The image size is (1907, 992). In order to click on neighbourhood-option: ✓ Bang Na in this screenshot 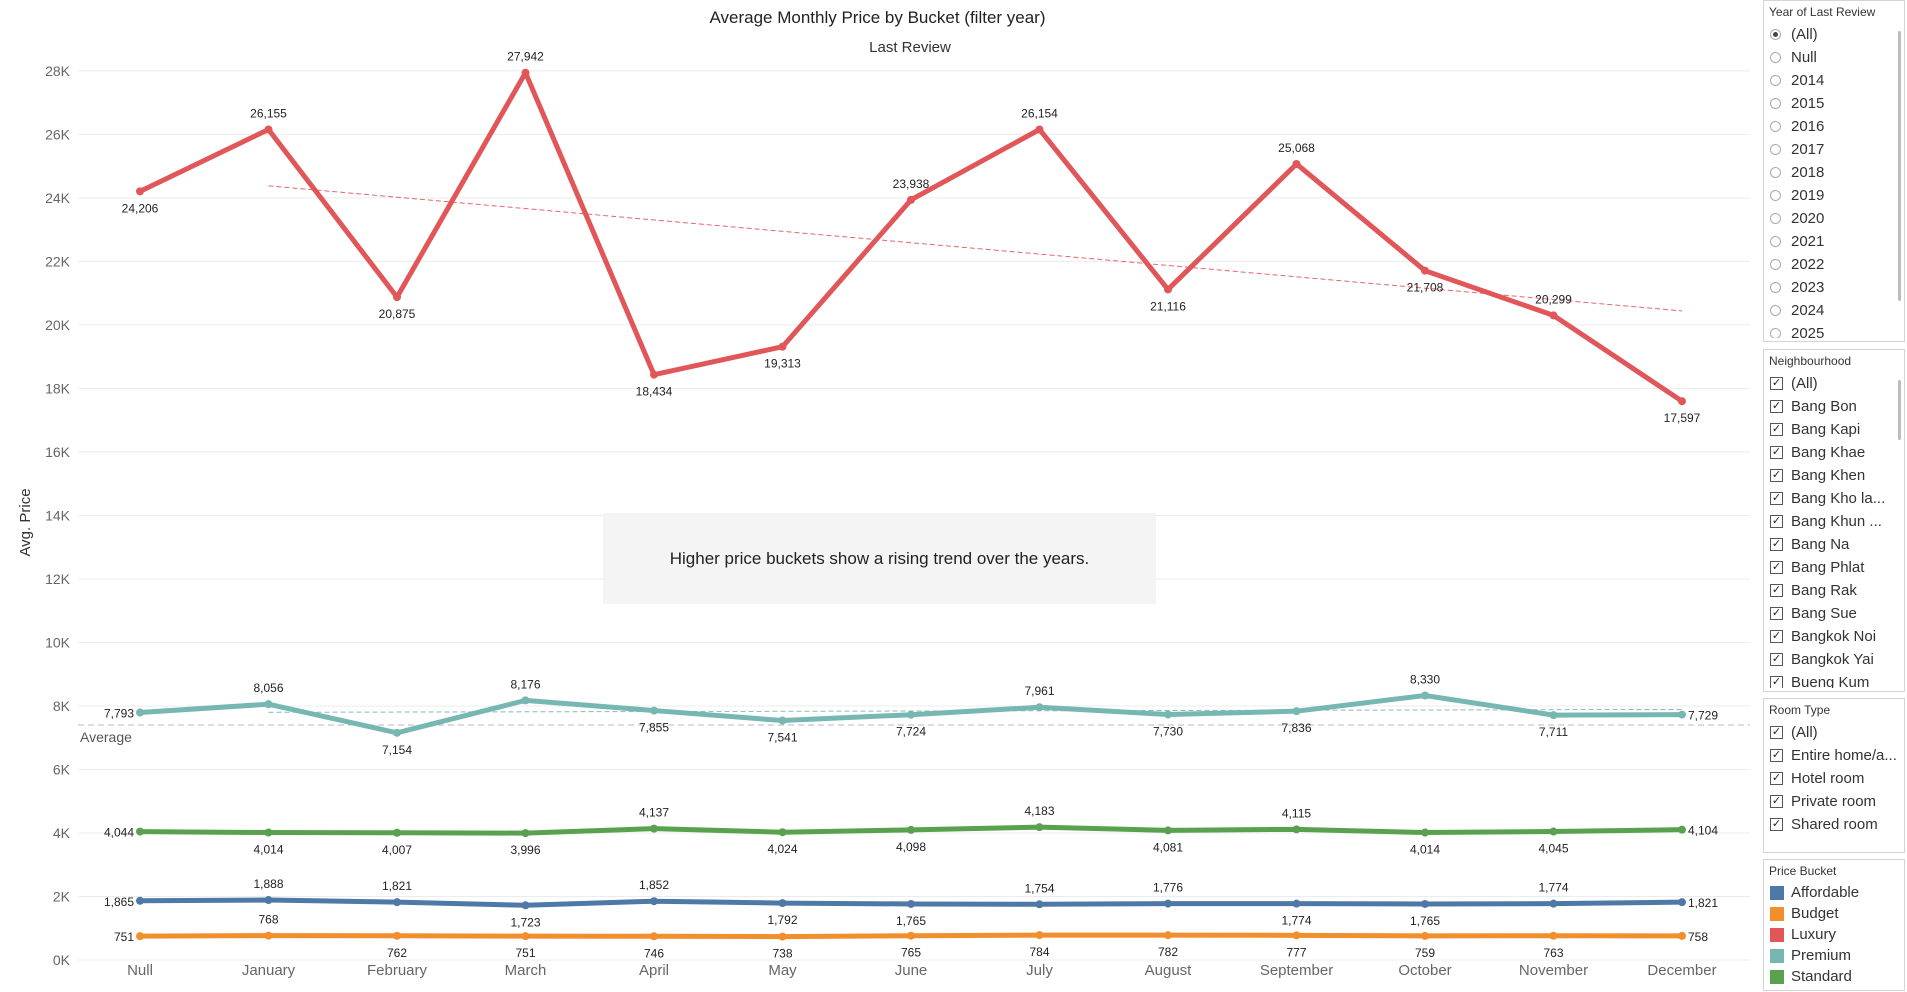, I will do `click(1834, 544)`.